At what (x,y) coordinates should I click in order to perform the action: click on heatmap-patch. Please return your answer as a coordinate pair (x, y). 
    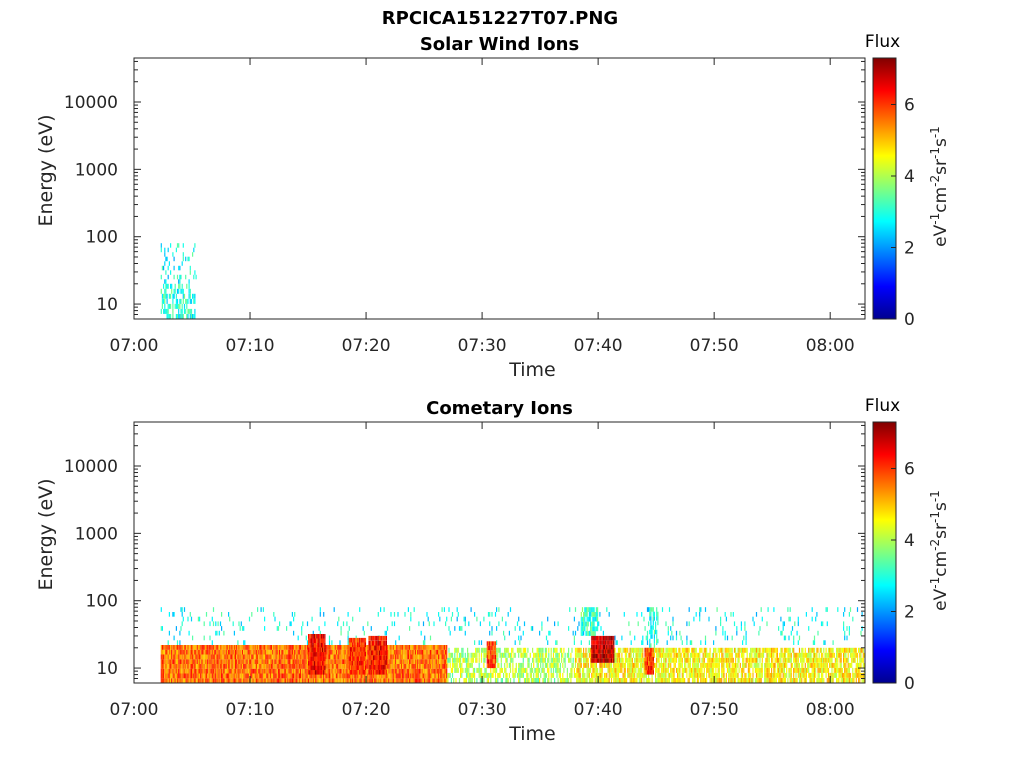
    Looking at the image, I should click on (511, 665).